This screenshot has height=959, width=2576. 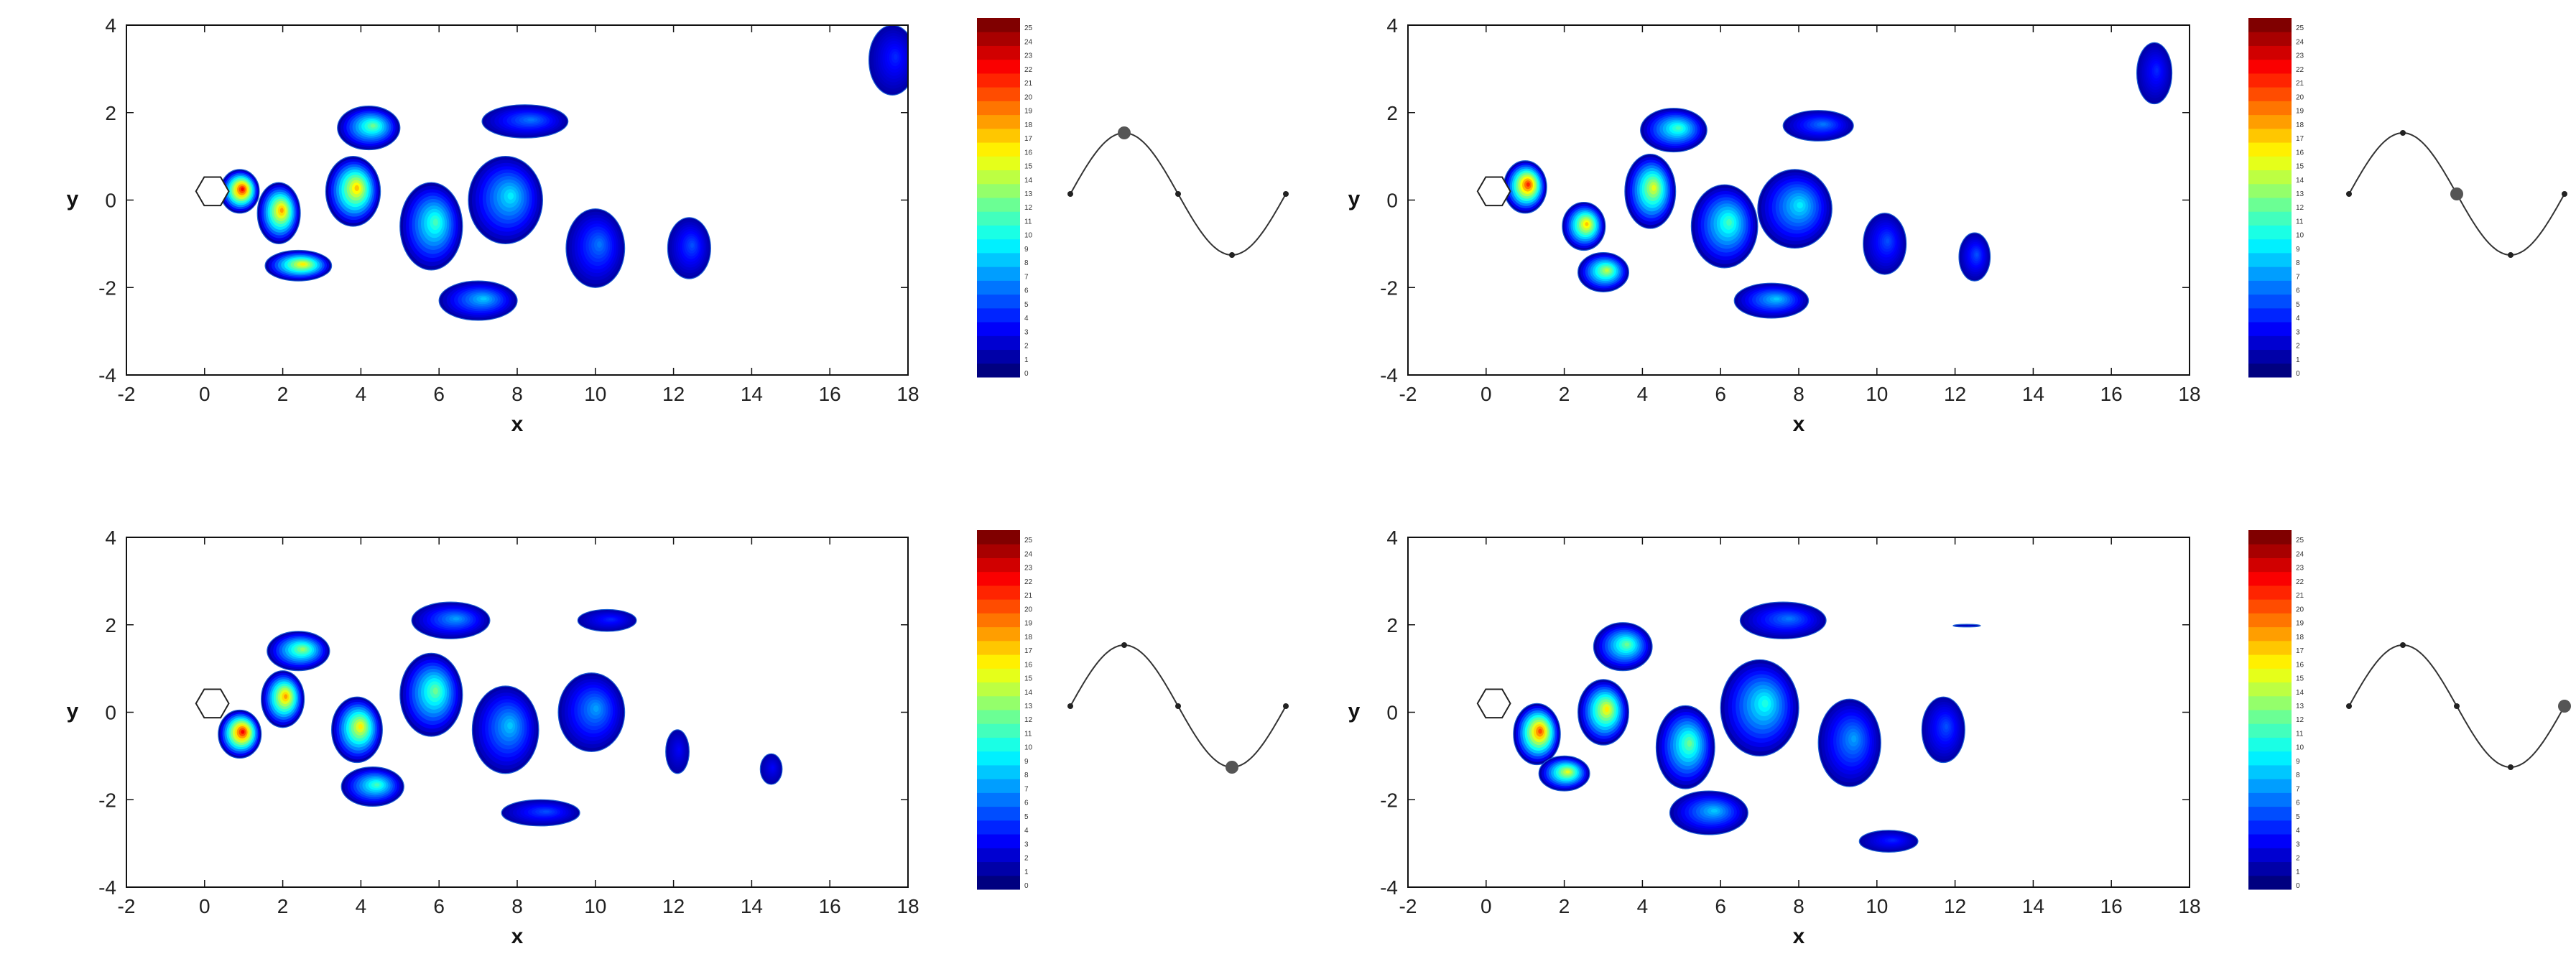 What do you see at coordinates (1026, 374) in the screenshot?
I see `colorbar-tick-label: 0` at bounding box center [1026, 374].